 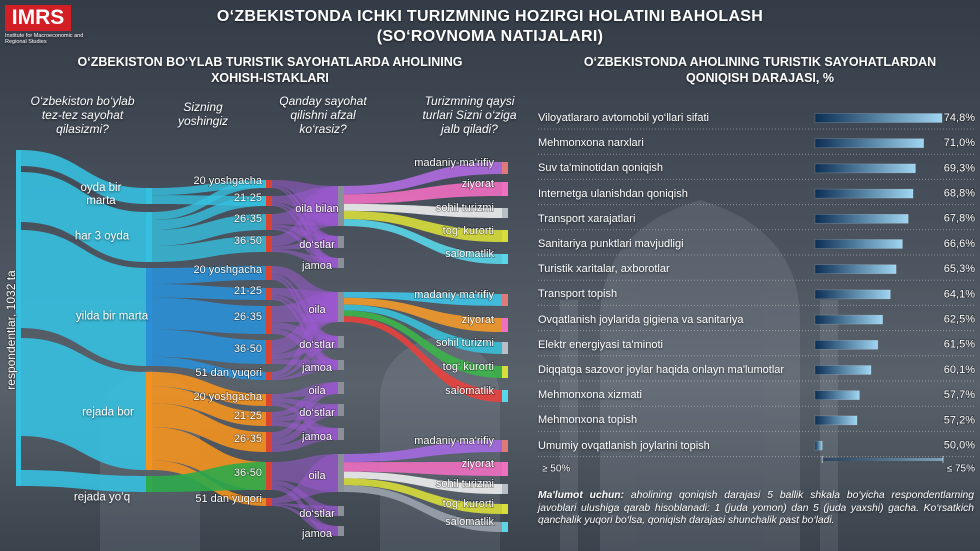 I want to click on category-label: Suv ta'minotidan qoniqish, so click(x=601, y=168).